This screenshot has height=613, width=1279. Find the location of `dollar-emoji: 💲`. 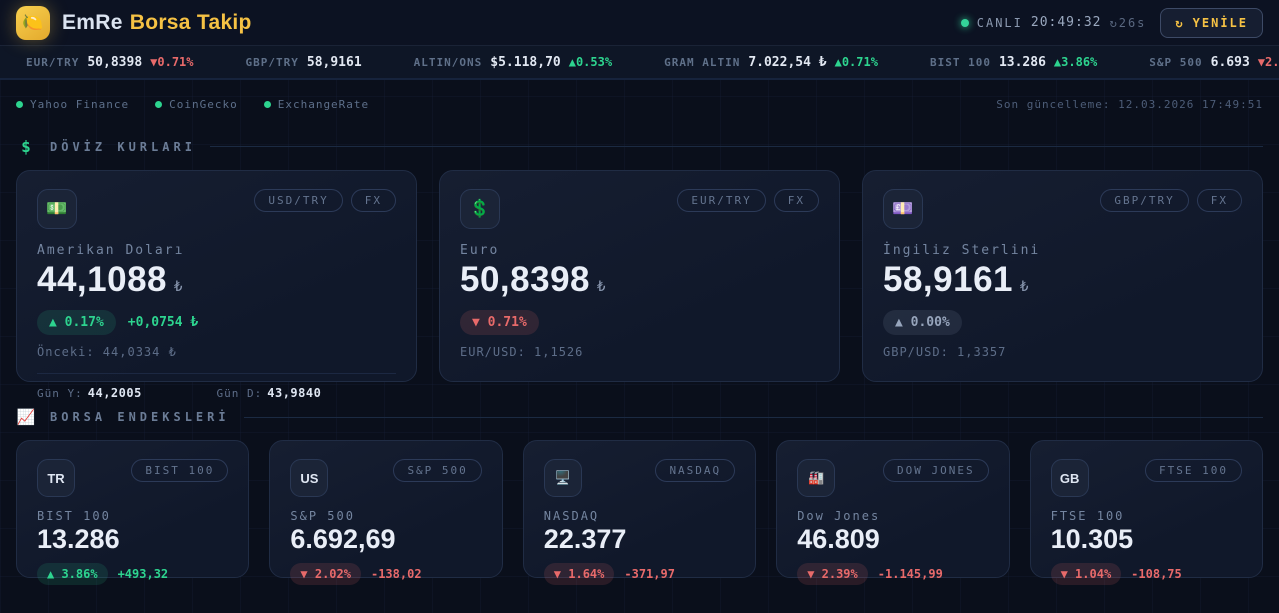

dollar-emoji: 💲 is located at coordinates (480, 209).